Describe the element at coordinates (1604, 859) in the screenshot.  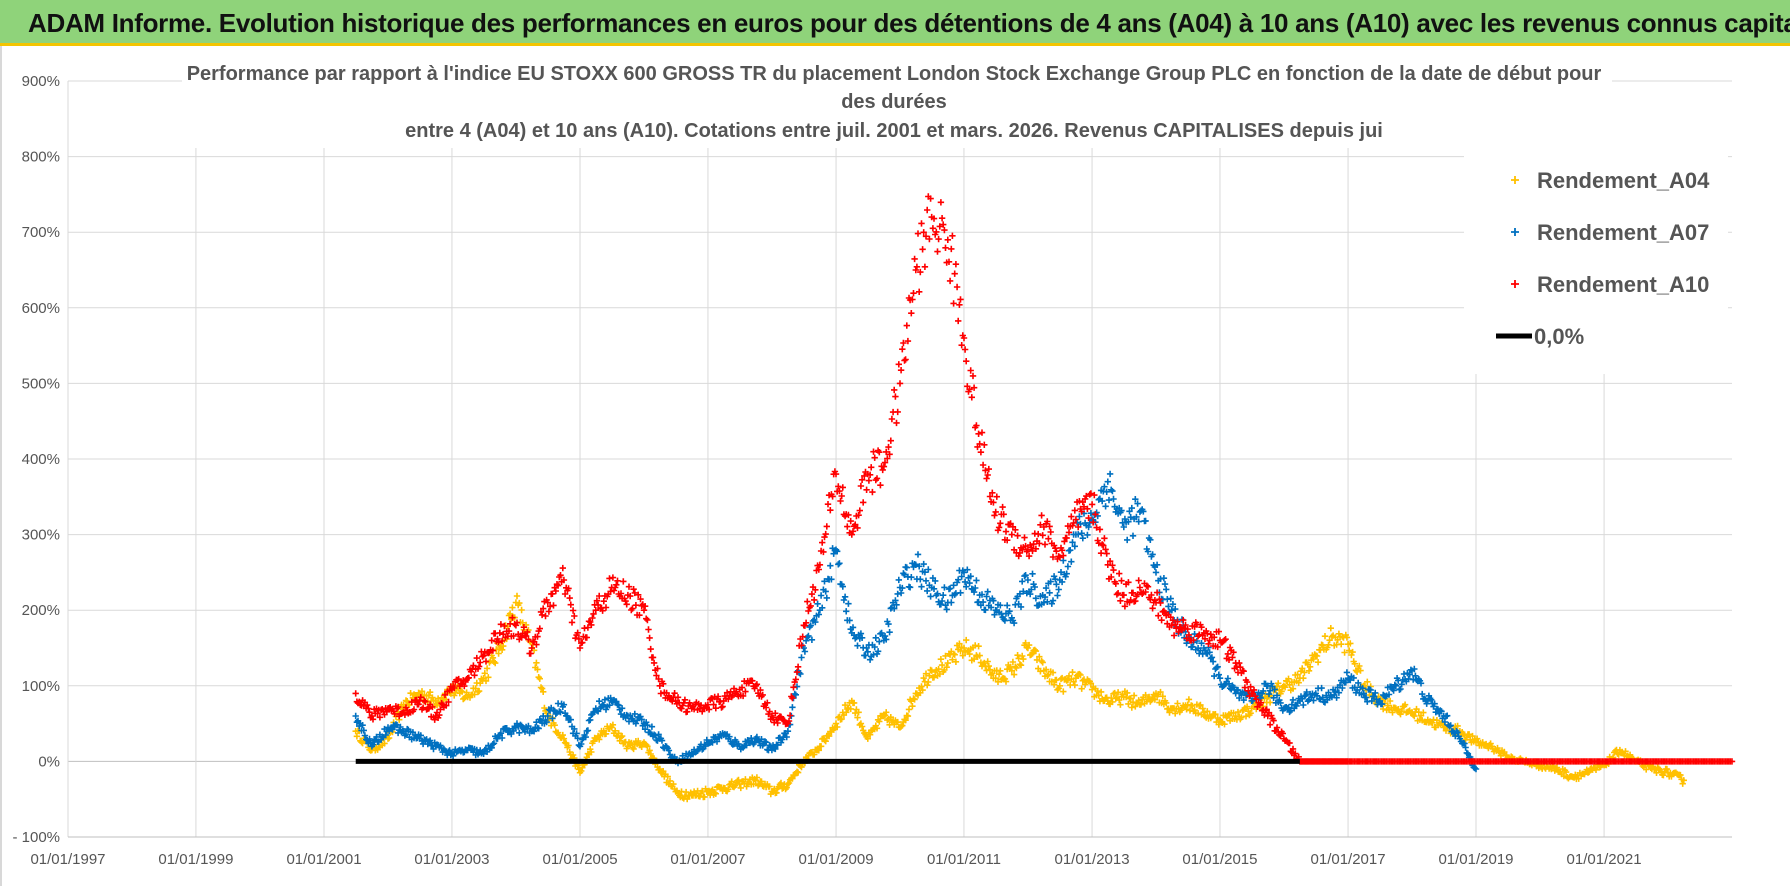
I see `x-tick-label: 01/01/2021` at that location.